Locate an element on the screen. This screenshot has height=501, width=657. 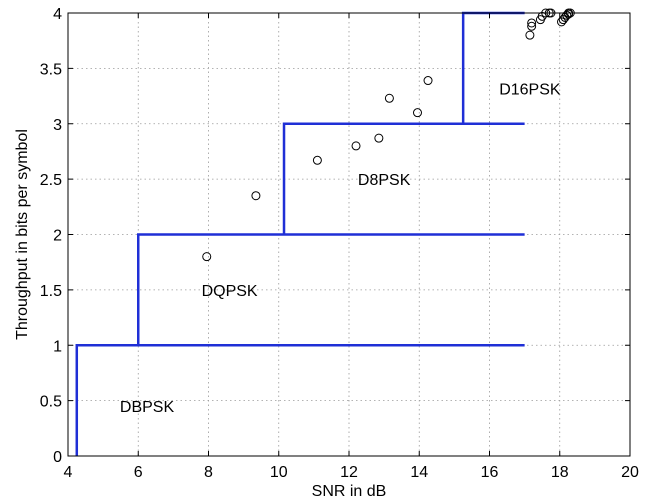
x-axis-label: SNR in dB is located at coordinates (349, 491).